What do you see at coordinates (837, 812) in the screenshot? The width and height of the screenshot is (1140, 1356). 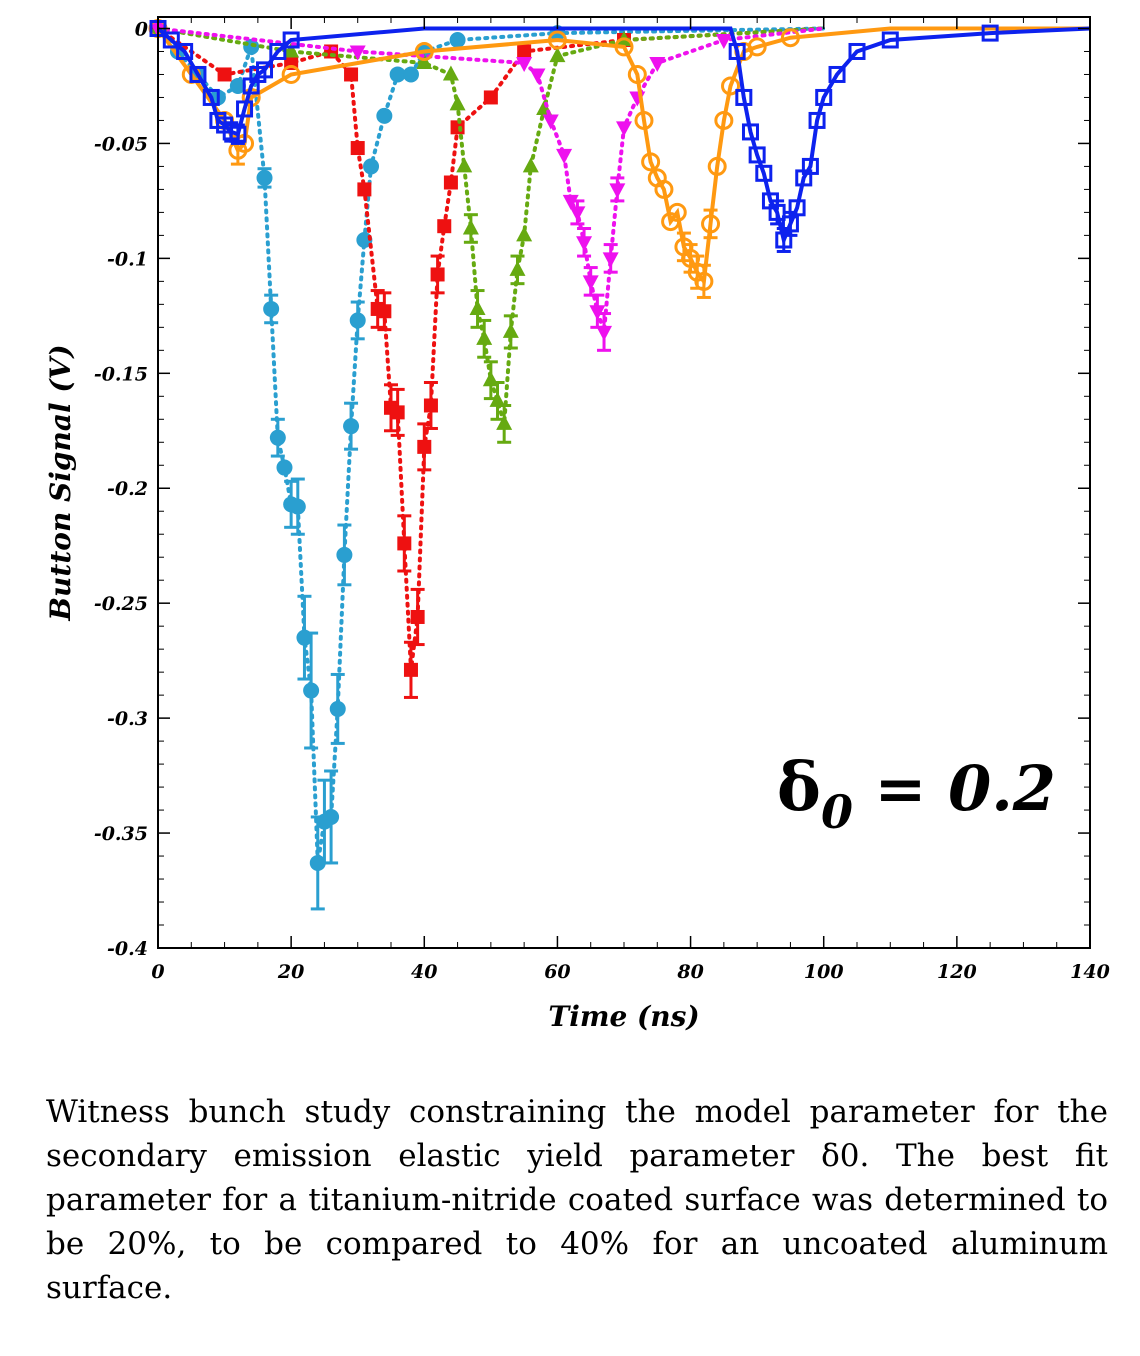 I see `delta-subscript: 0` at bounding box center [837, 812].